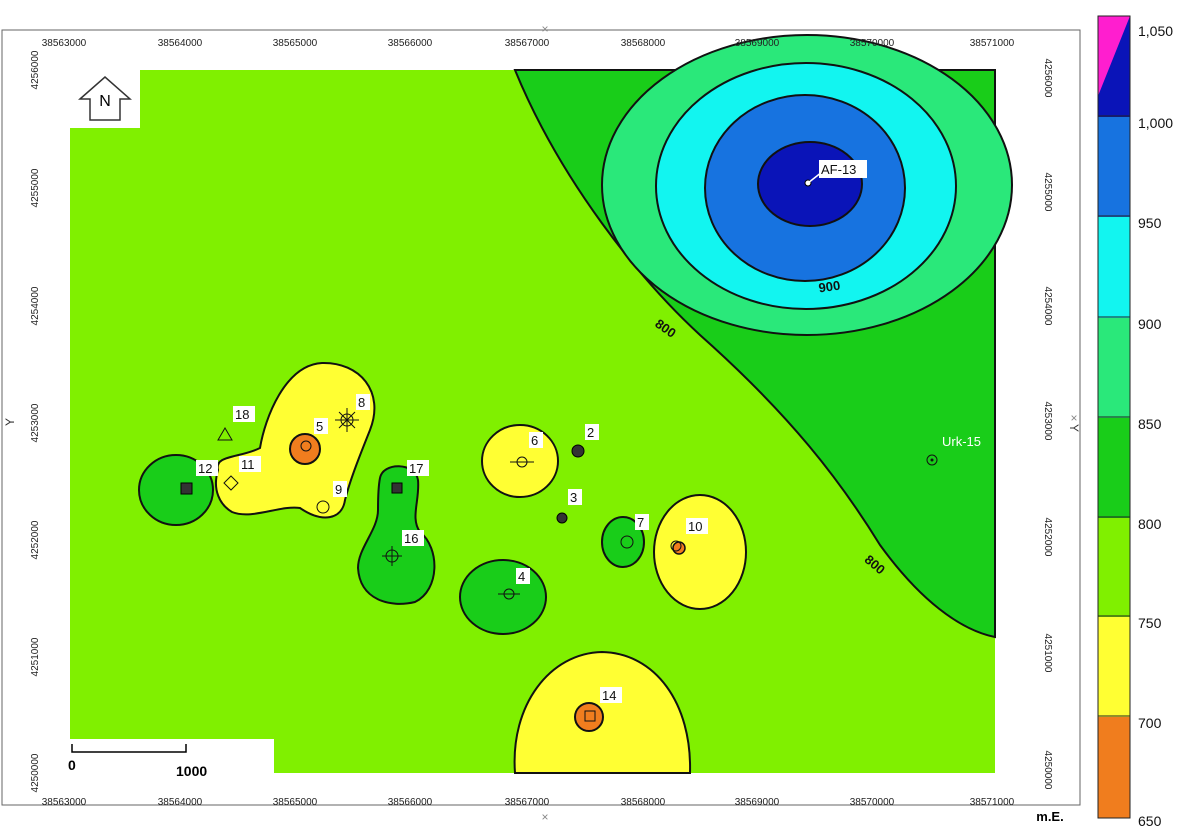  What do you see at coordinates (1114, 56) in the screenshot?
I see `legend-swatch-top` at bounding box center [1114, 56].